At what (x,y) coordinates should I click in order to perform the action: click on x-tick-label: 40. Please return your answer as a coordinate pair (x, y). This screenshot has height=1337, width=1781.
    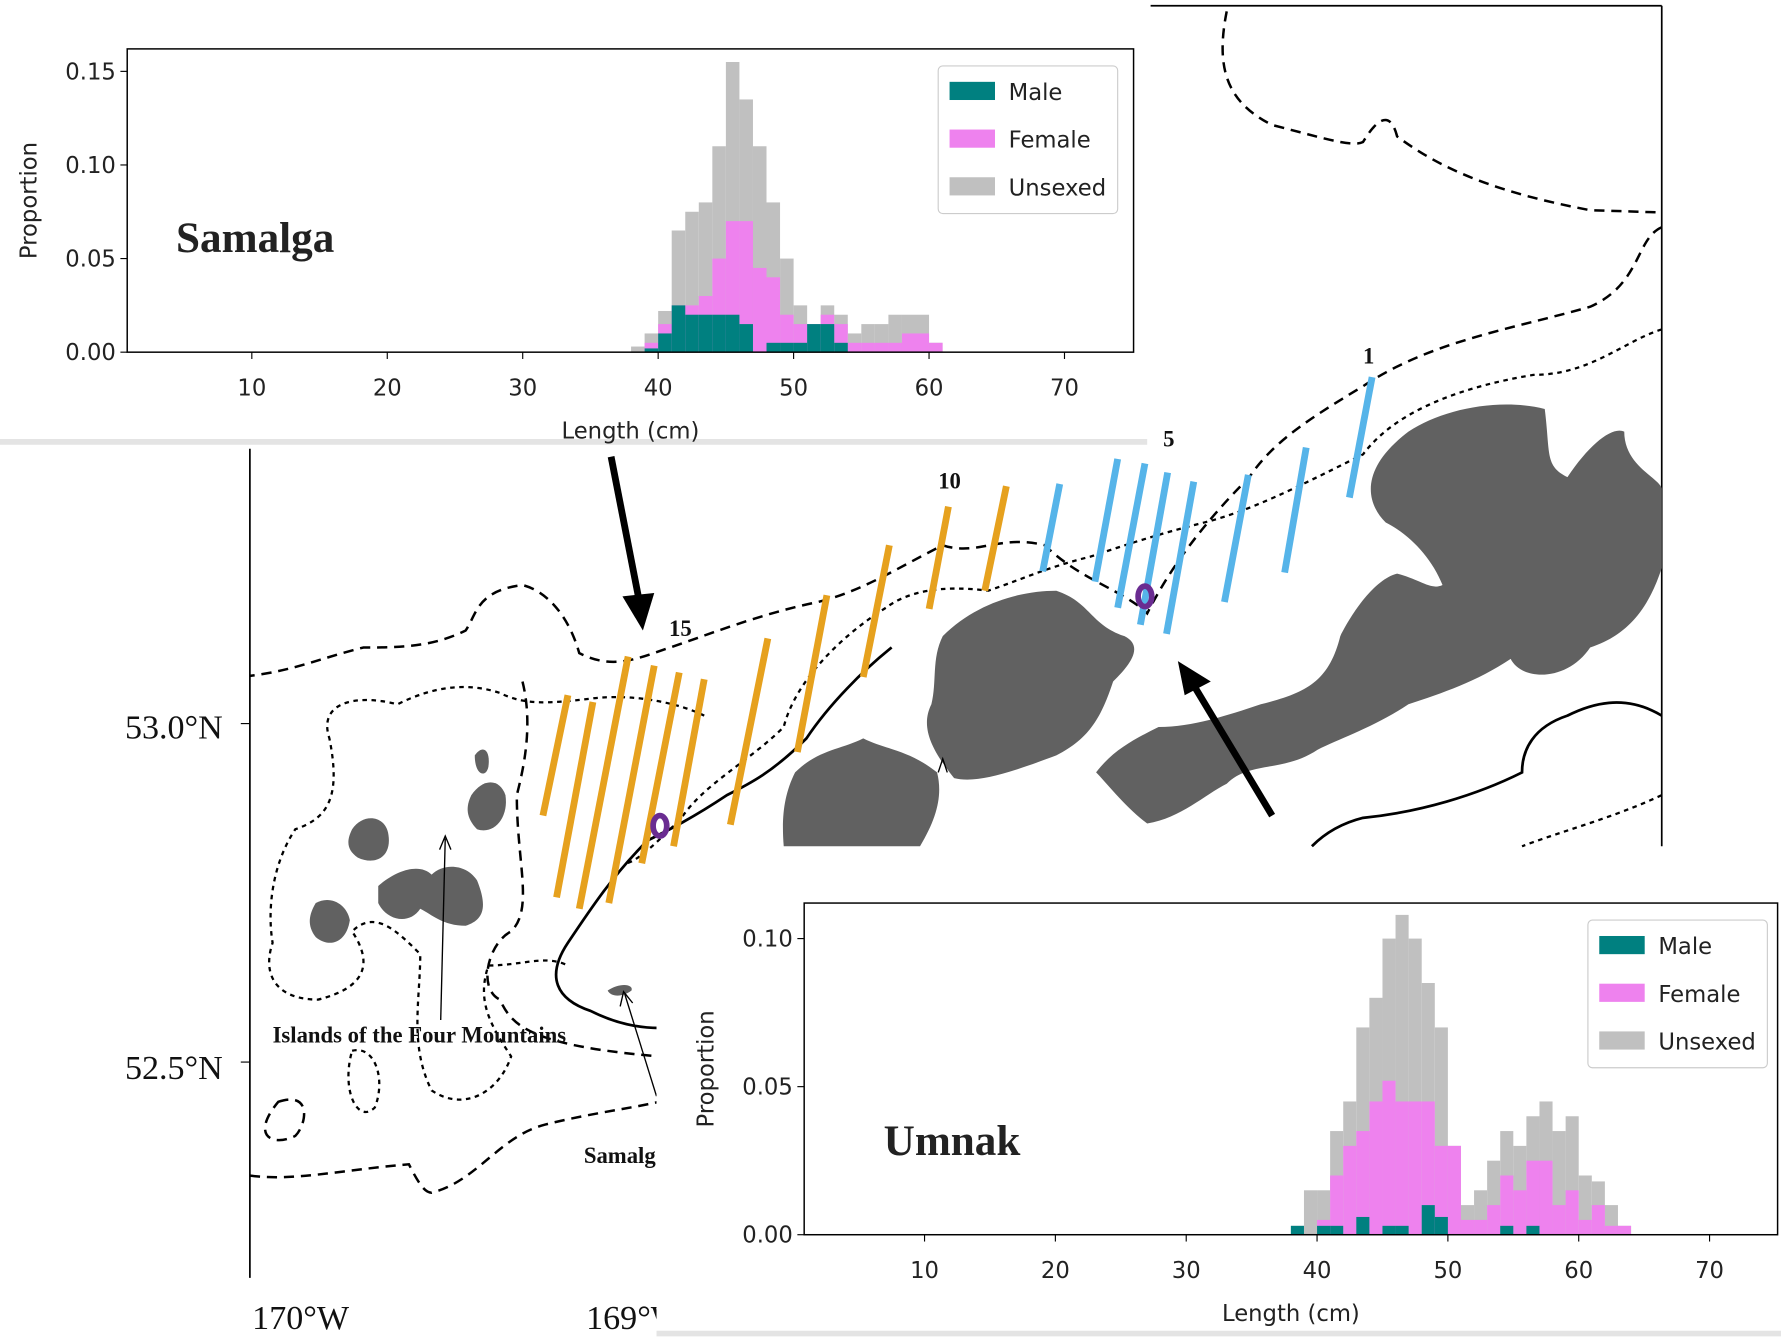
    Looking at the image, I should click on (658, 388).